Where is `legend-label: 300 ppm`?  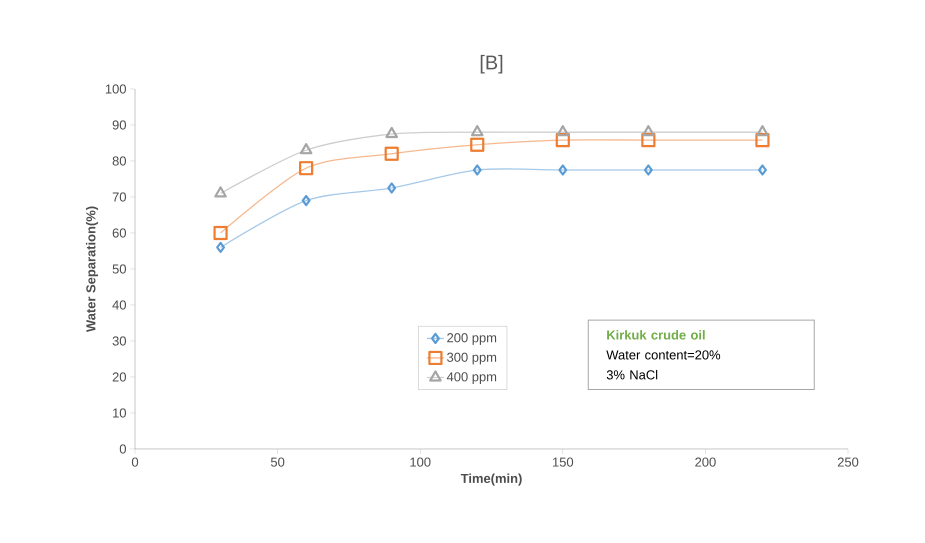
legend-label: 300 ppm is located at coordinates (471, 358).